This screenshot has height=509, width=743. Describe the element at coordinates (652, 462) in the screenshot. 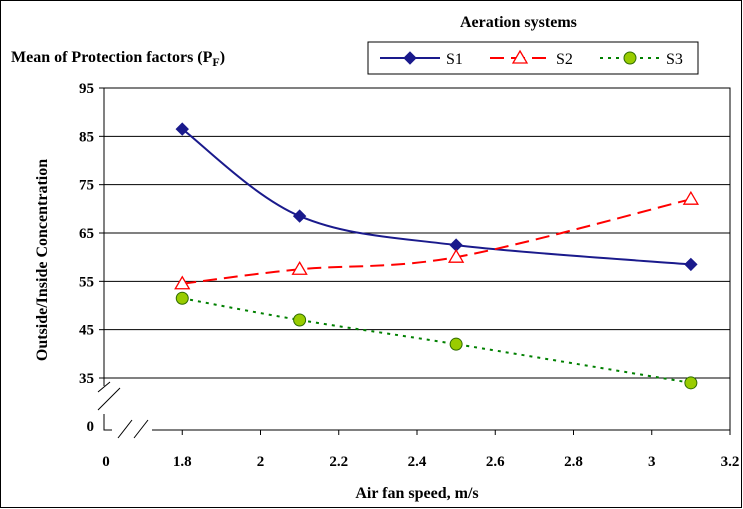

I see `x-tick-label: 3` at that location.